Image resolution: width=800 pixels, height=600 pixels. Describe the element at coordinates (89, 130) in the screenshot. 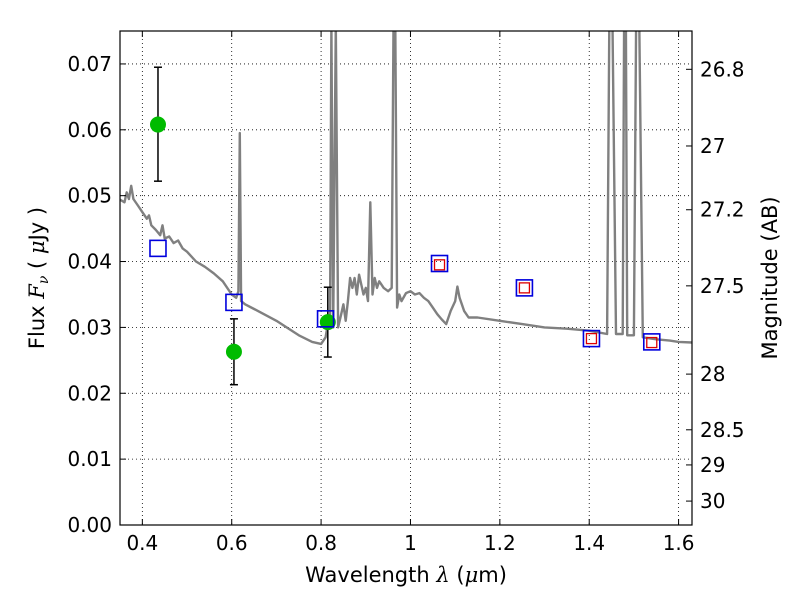

I see `y-tick-label: 0.06` at that location.